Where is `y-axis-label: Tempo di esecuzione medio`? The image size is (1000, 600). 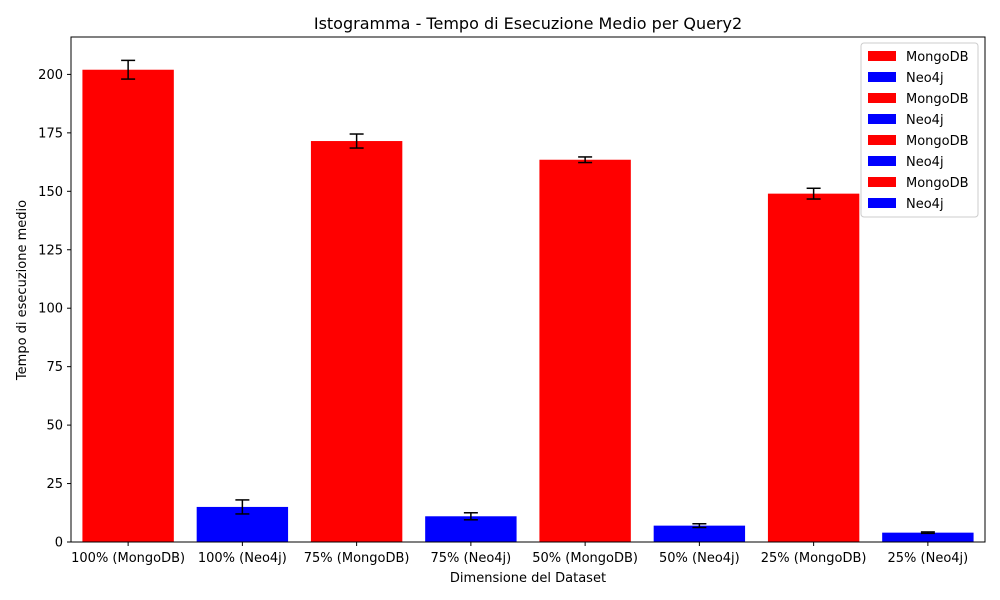
y-axis-label: Tempo di esecuzione medio is located at coordinates (22, 290).